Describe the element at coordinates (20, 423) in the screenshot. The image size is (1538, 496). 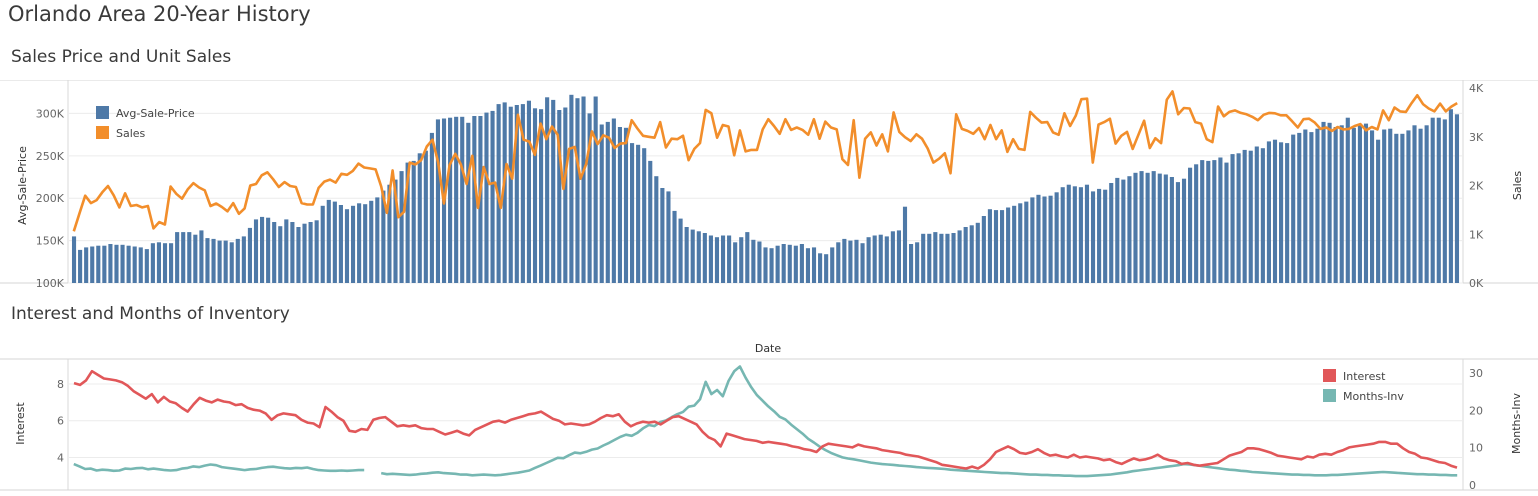
I see `y-axis-title: Interest` at that location.